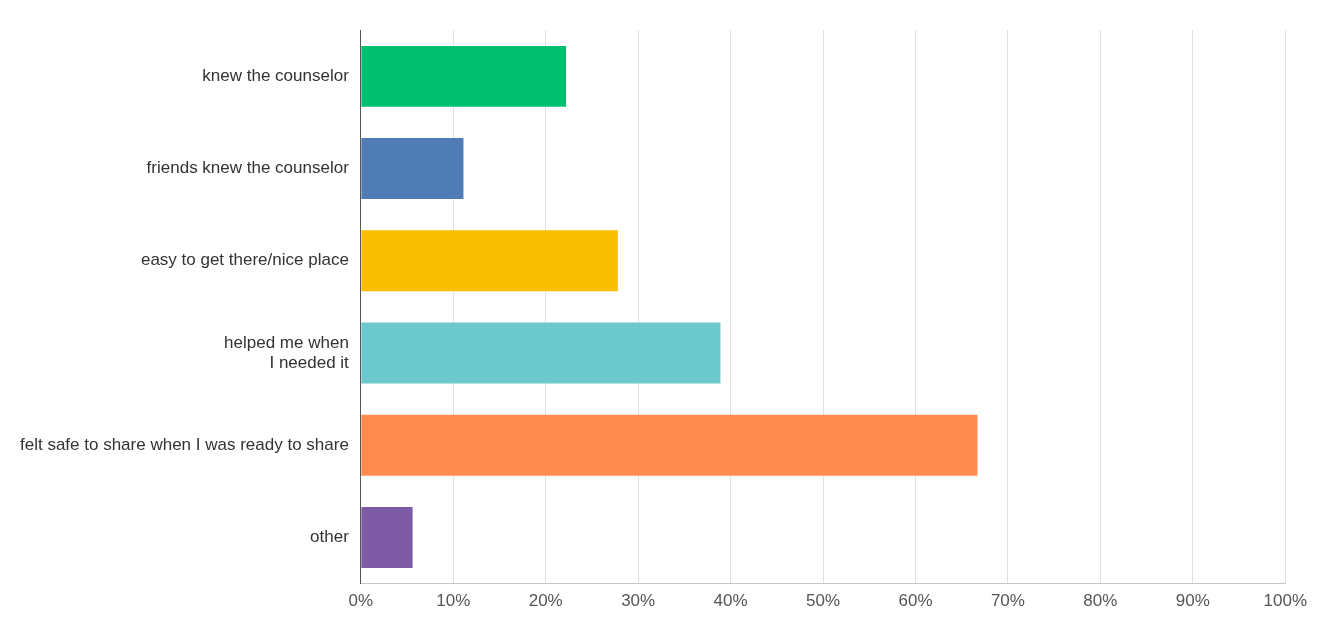  What do you see at coordinates (730, 601) in the screenshot?
I see `x-tick-label: 40%` at bounding box center [730, 601].